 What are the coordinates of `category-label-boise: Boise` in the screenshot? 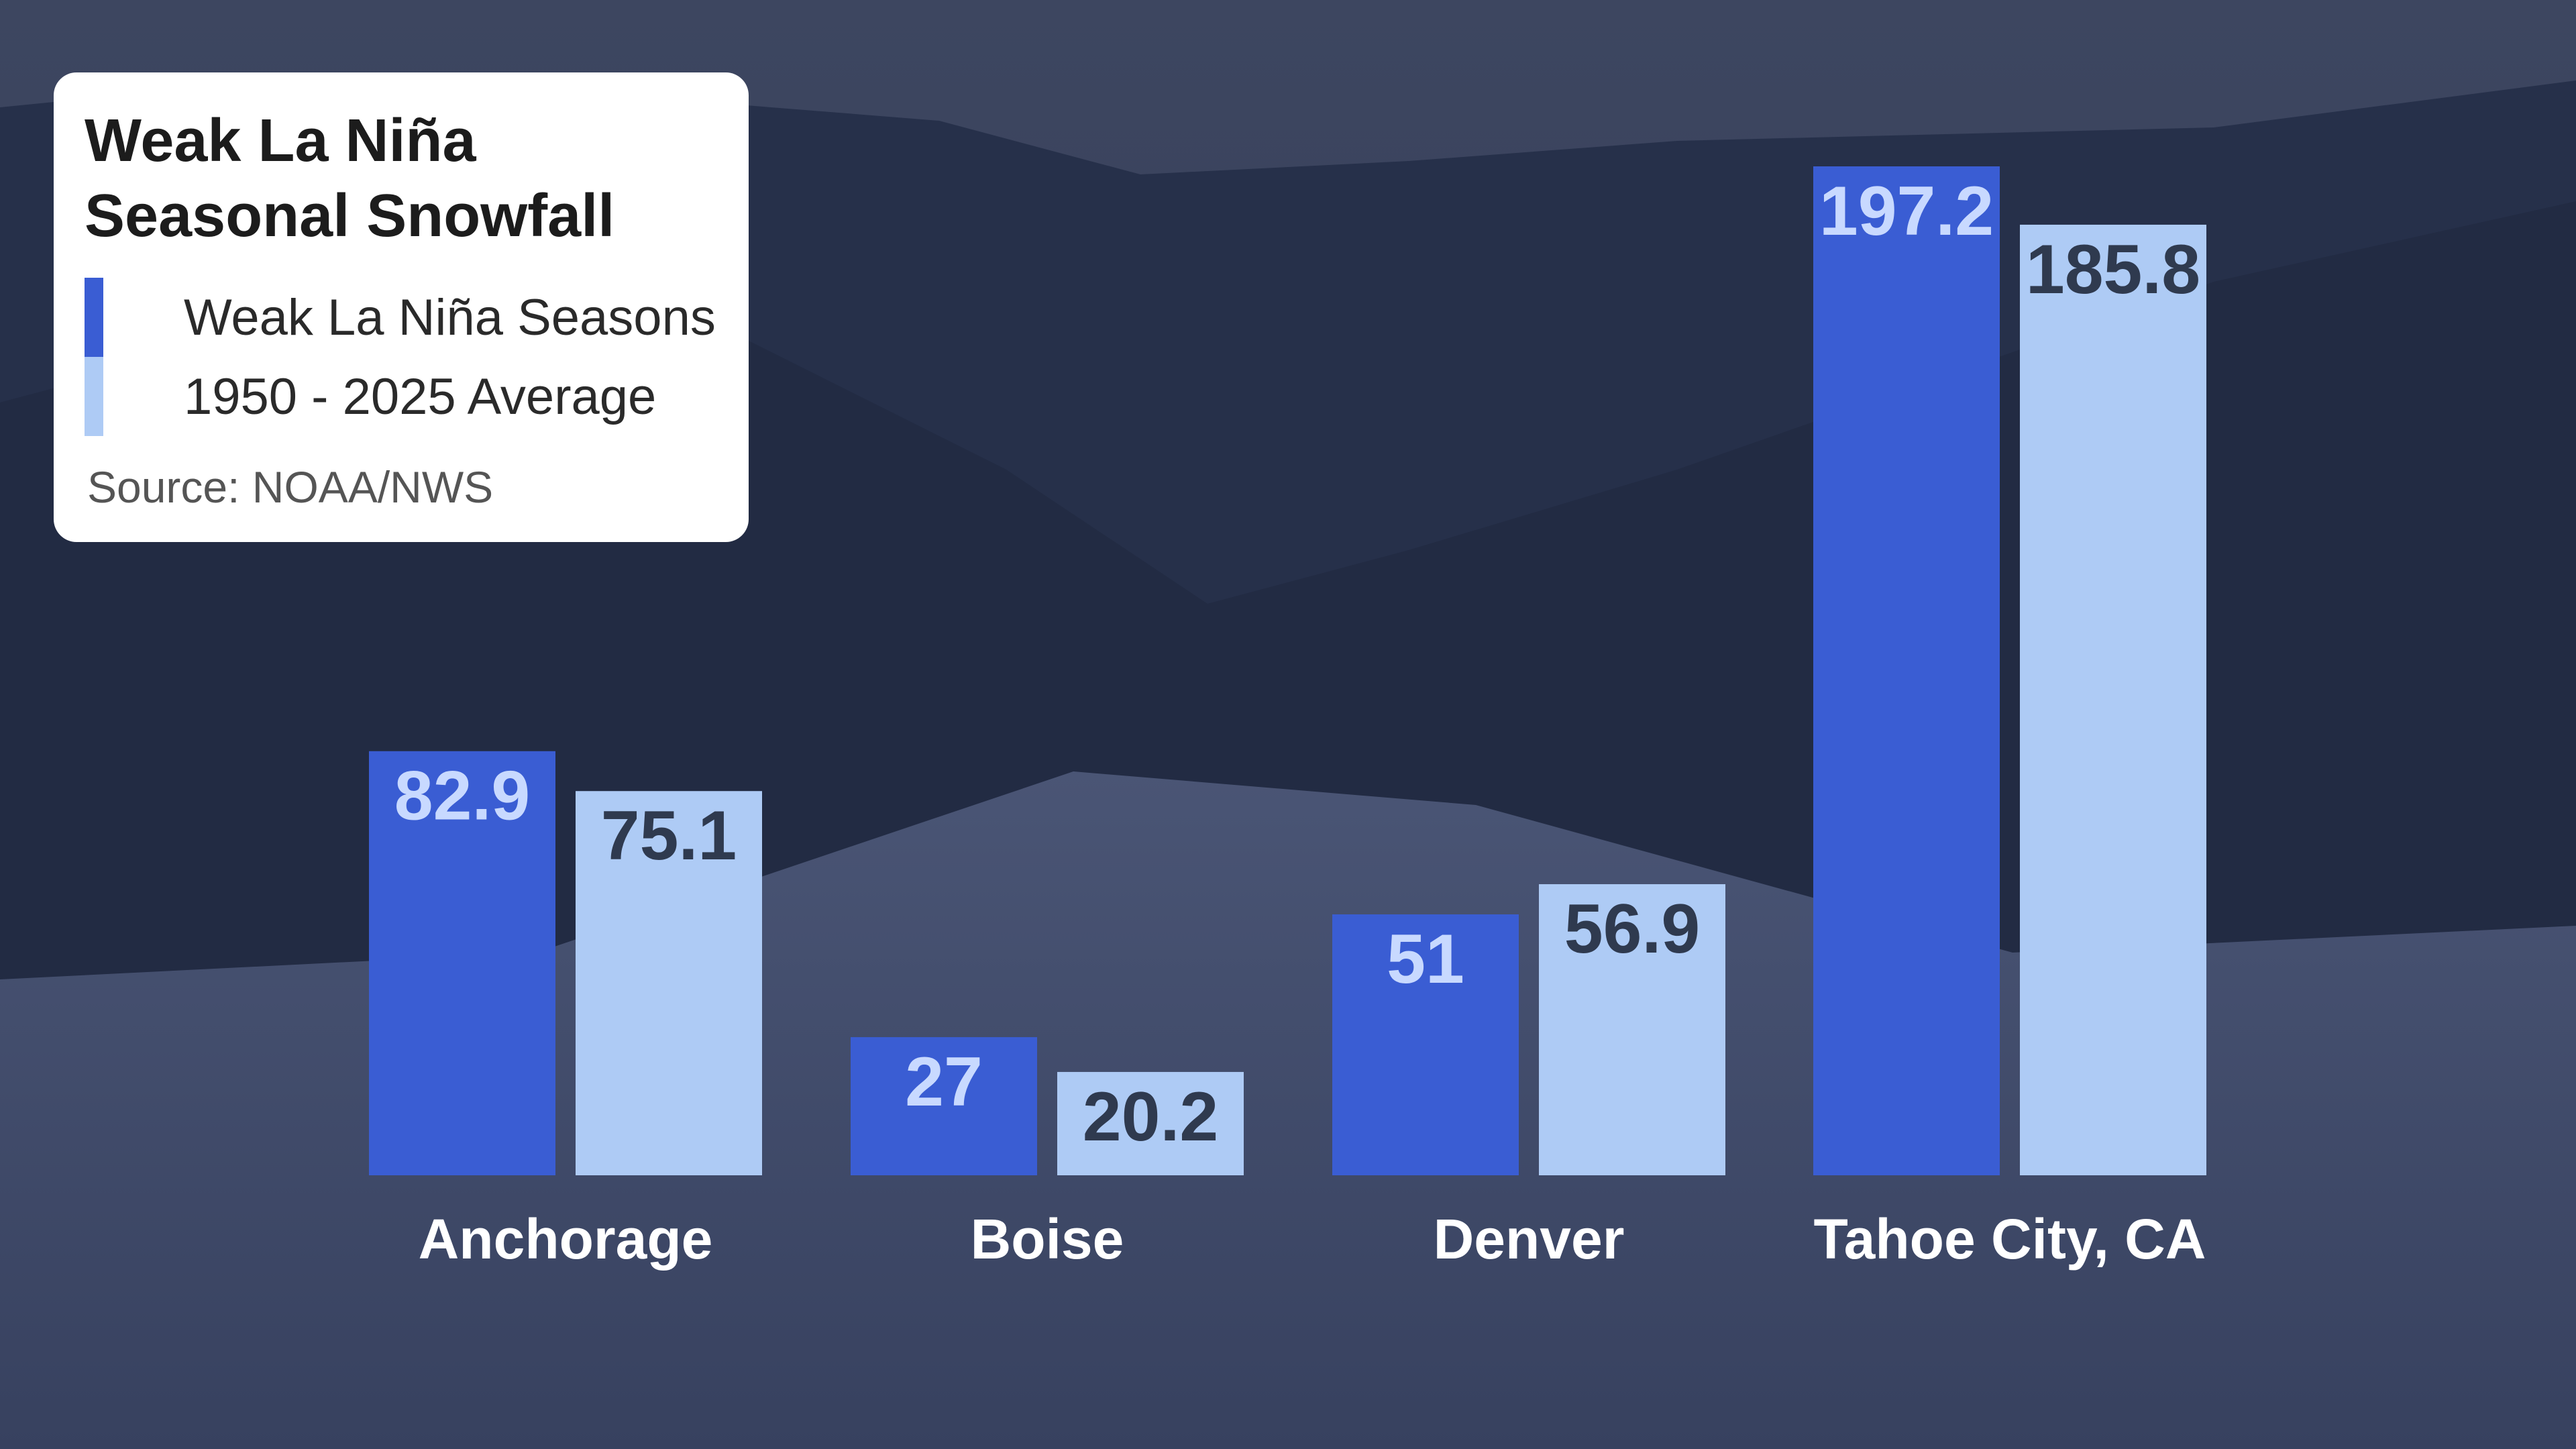 It's located at (1047, 1239).